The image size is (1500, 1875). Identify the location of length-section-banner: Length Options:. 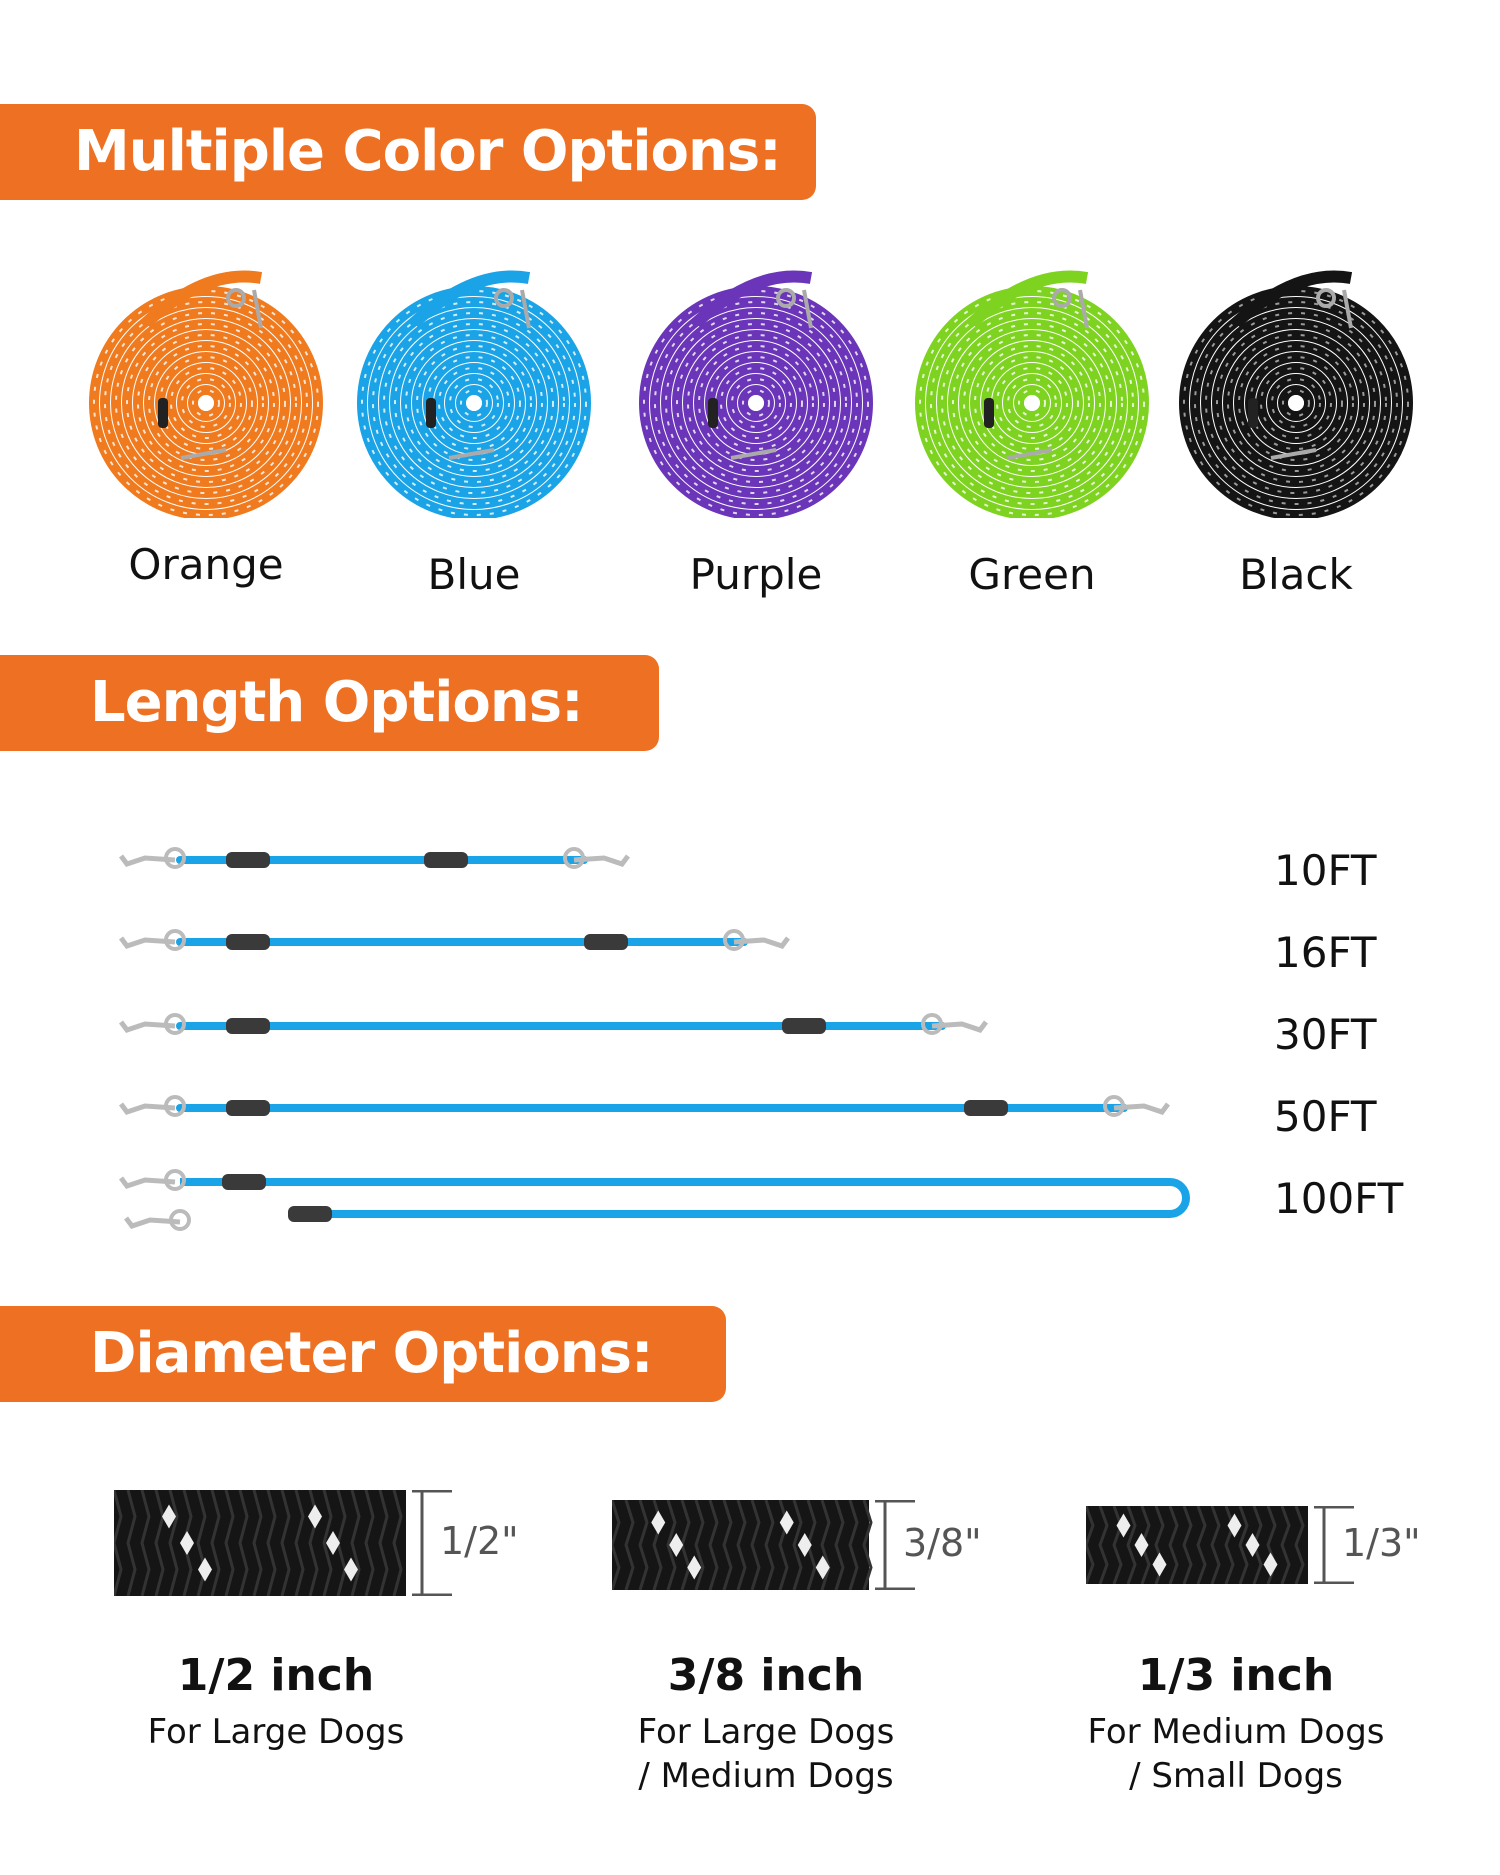
(329, 703).